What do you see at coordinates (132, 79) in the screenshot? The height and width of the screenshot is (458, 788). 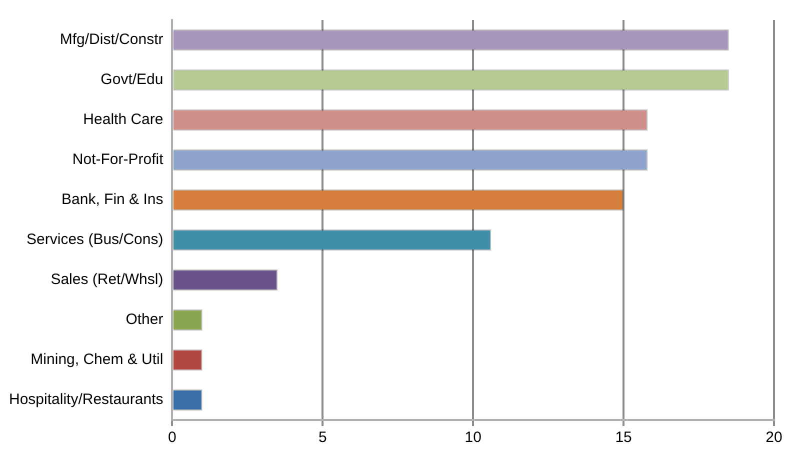 I see `y-tick-label: Govt/Edu` at bounding box center [132, 79].